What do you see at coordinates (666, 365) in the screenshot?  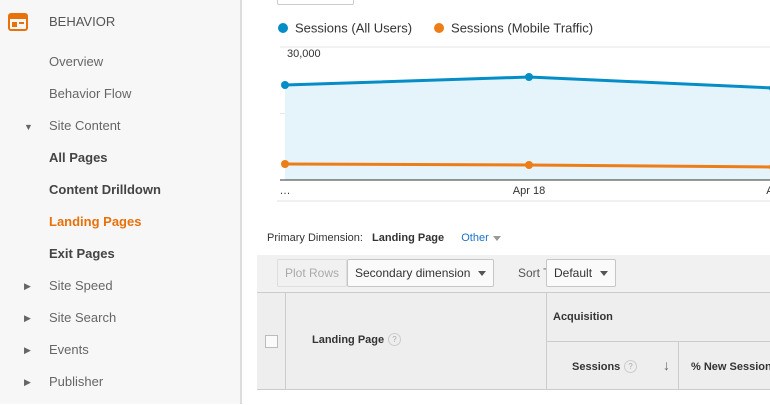 I see `sort-arrow: ↓` at bounding box center [666, 365].